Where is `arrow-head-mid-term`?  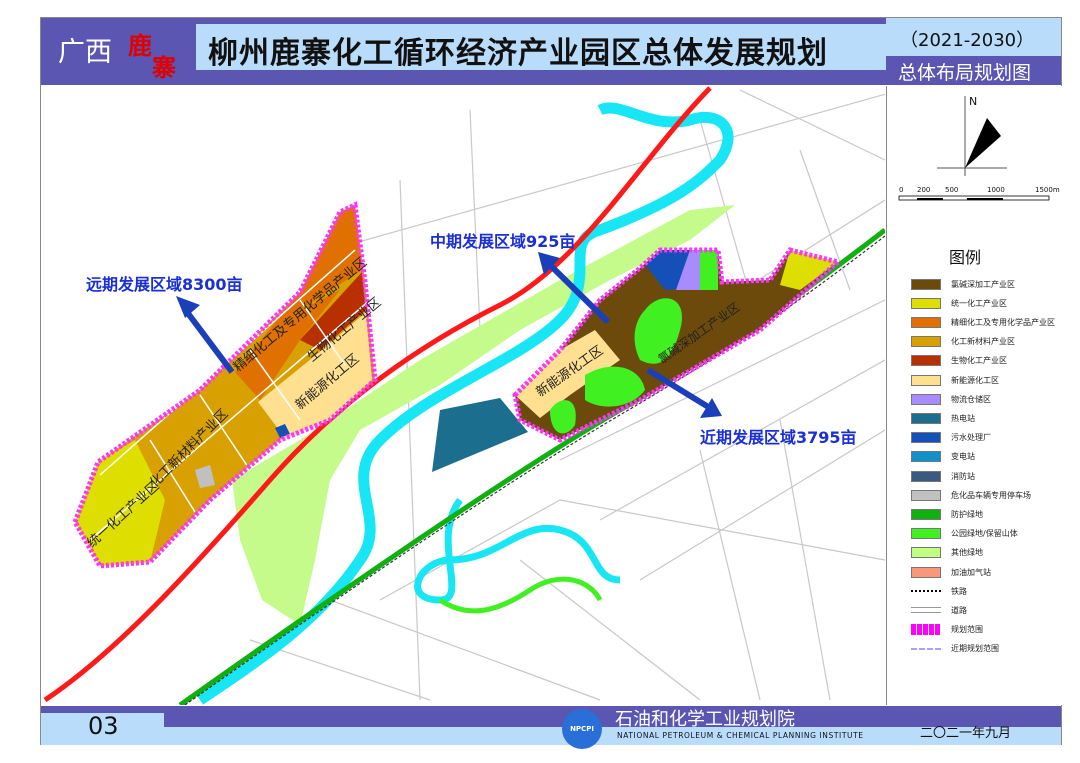
arrow-head-mid-term is located at coordinates (549, 263).